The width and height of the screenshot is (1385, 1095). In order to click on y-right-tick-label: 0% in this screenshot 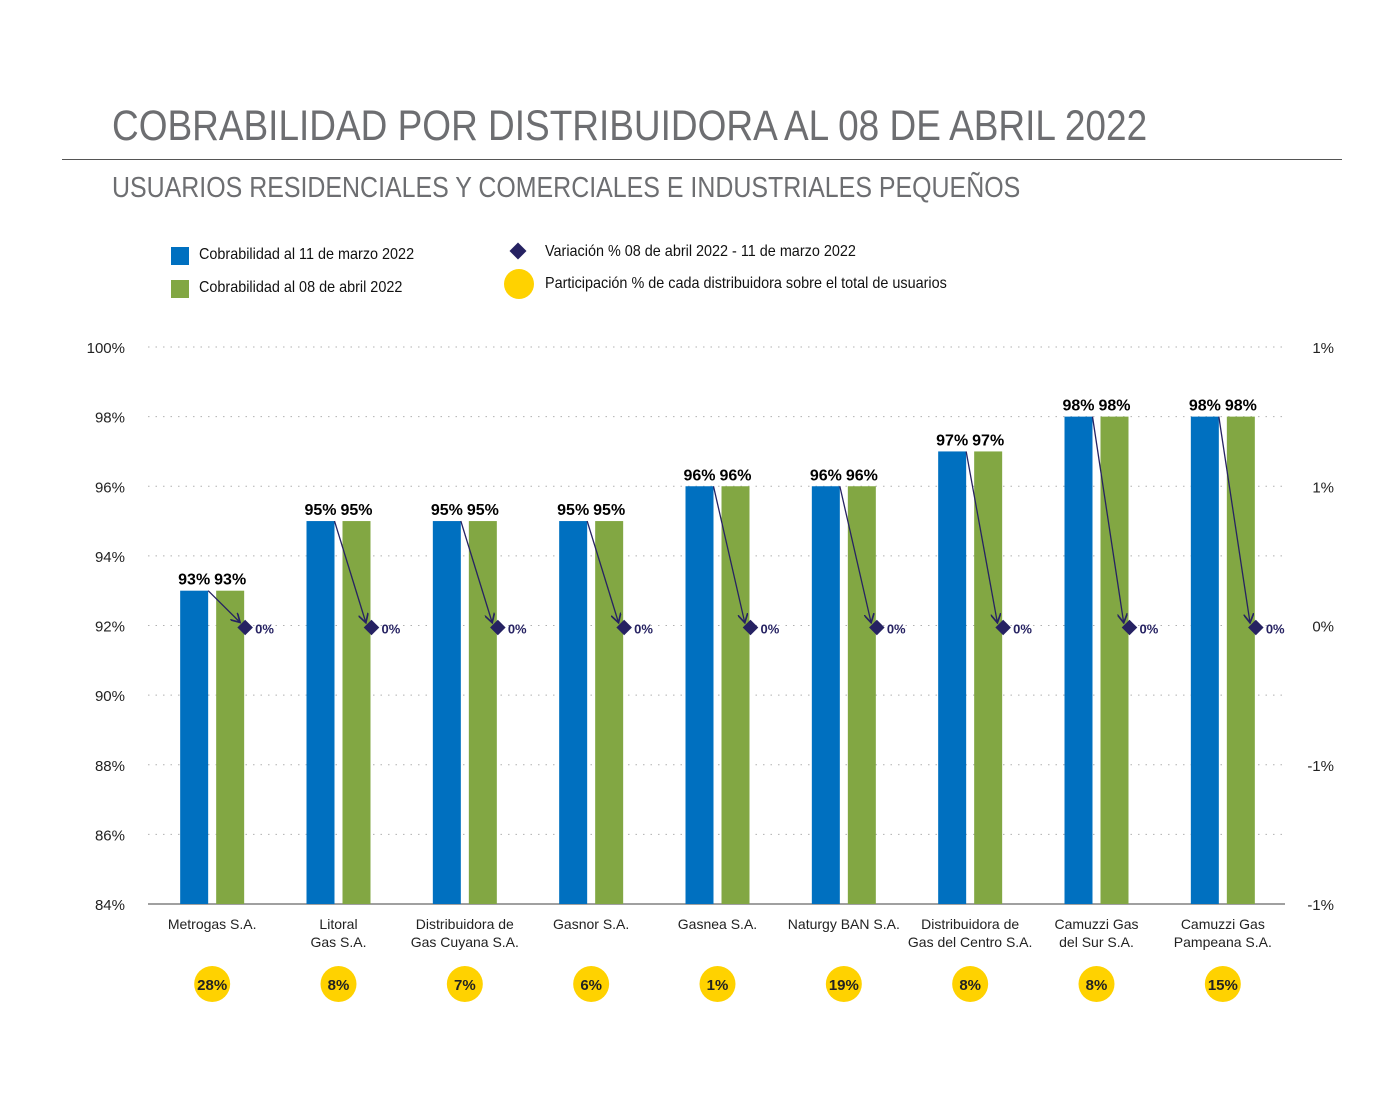, I will do `click(1323, 627)`.